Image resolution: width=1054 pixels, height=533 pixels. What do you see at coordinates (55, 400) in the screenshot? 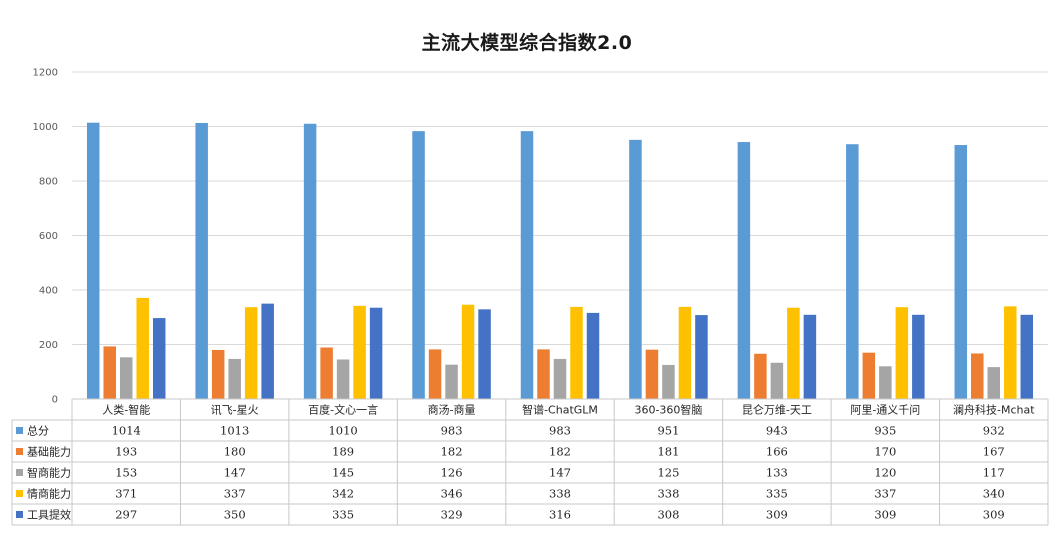
I see `y-tick-label: 0` at bounding box center [55, 400].